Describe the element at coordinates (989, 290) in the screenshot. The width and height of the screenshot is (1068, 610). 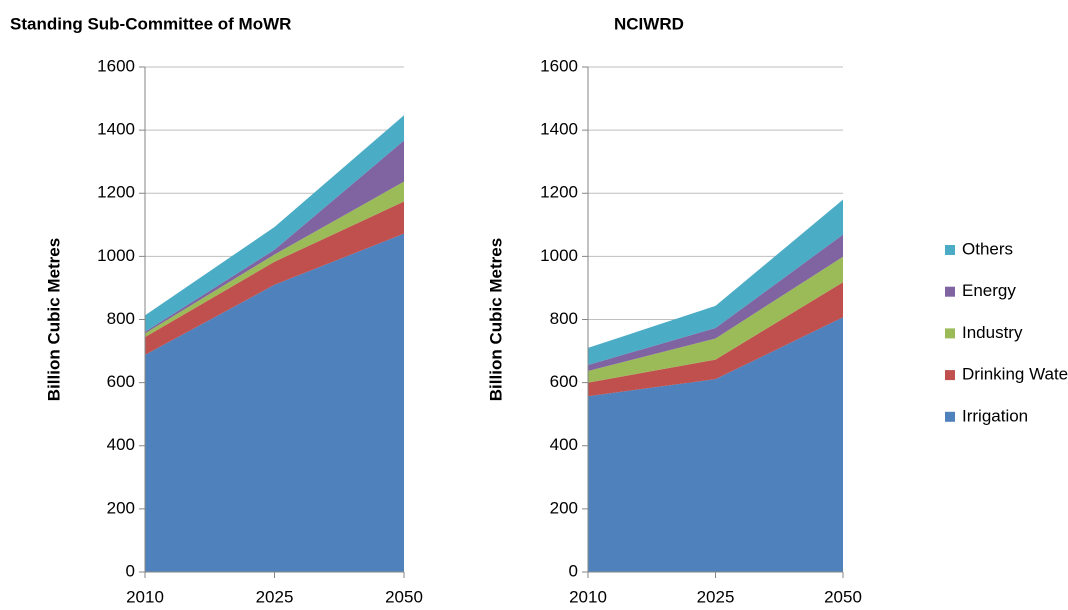
I see `legend-label: Energy` at that location.